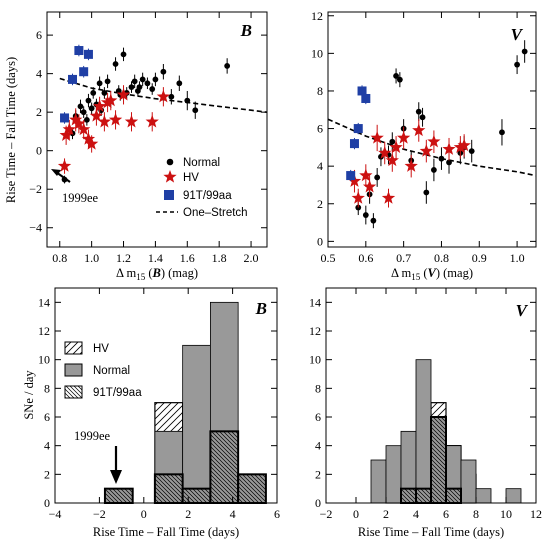  What do you see at coordinates (328, 258) in the screenshot?
I see `x-tick-label: 0.5` at bounding box center [328, 258].